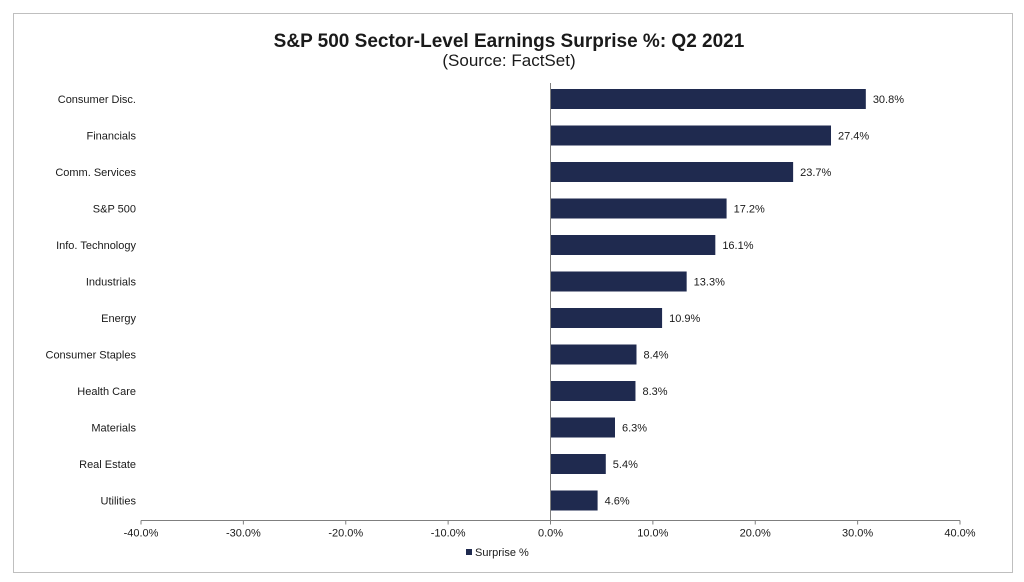 This screenshot has width=1024, height=582. I want to click on category-label: S&P 500, so click(114, 210).